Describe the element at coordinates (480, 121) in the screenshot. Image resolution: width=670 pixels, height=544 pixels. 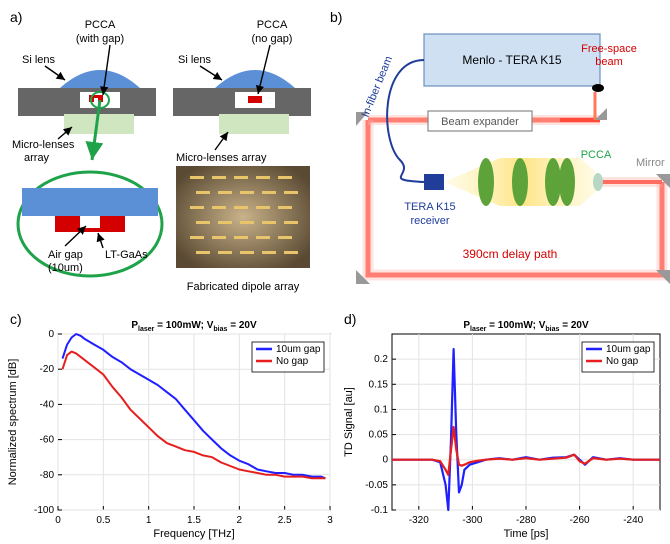
I see `beam-expander-box` at that location.